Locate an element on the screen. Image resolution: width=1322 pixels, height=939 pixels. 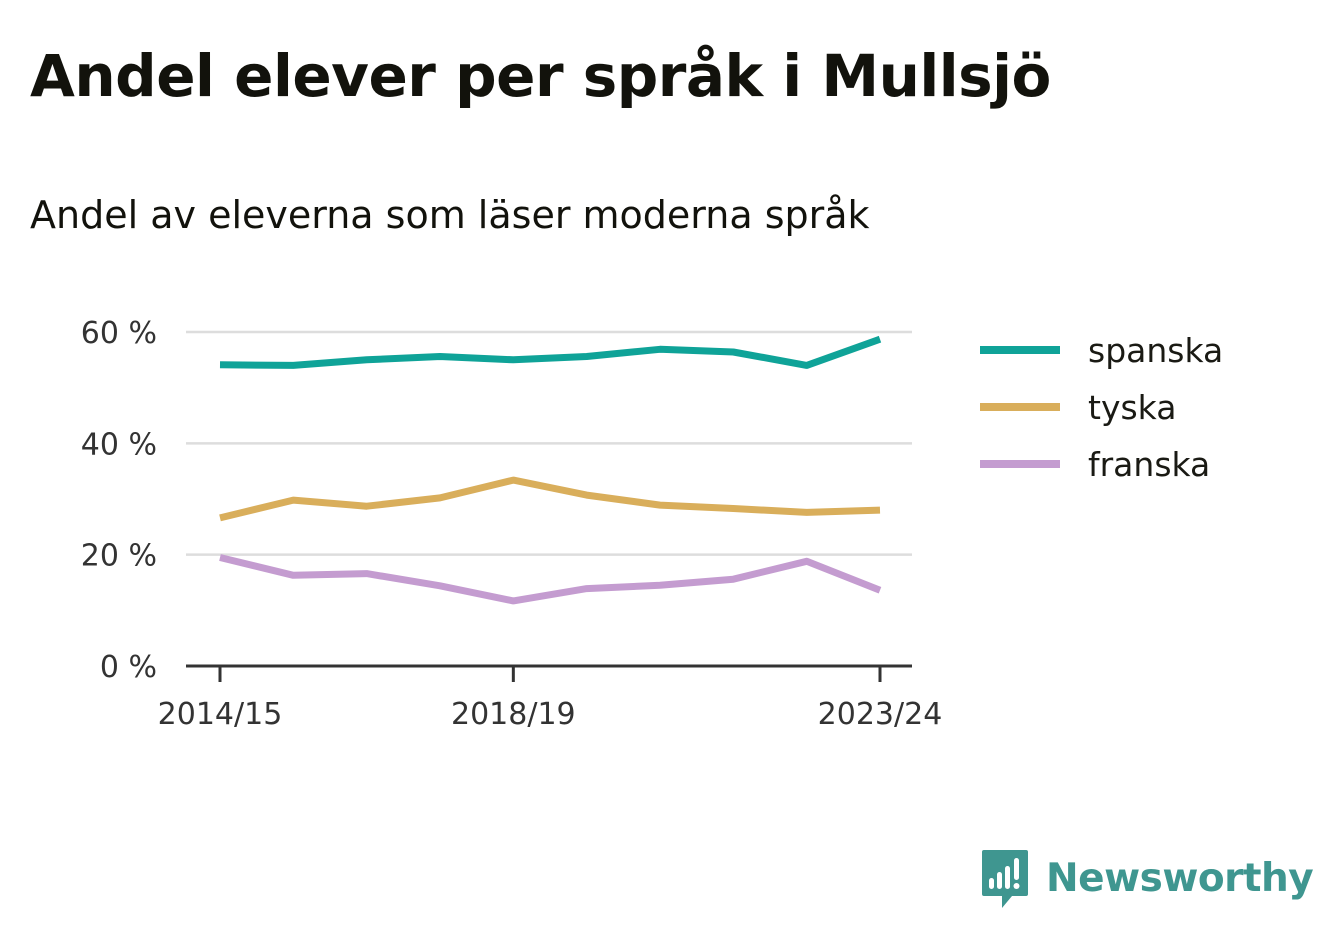
y-tick-label: 0 % is located at coordinates (128, 667).